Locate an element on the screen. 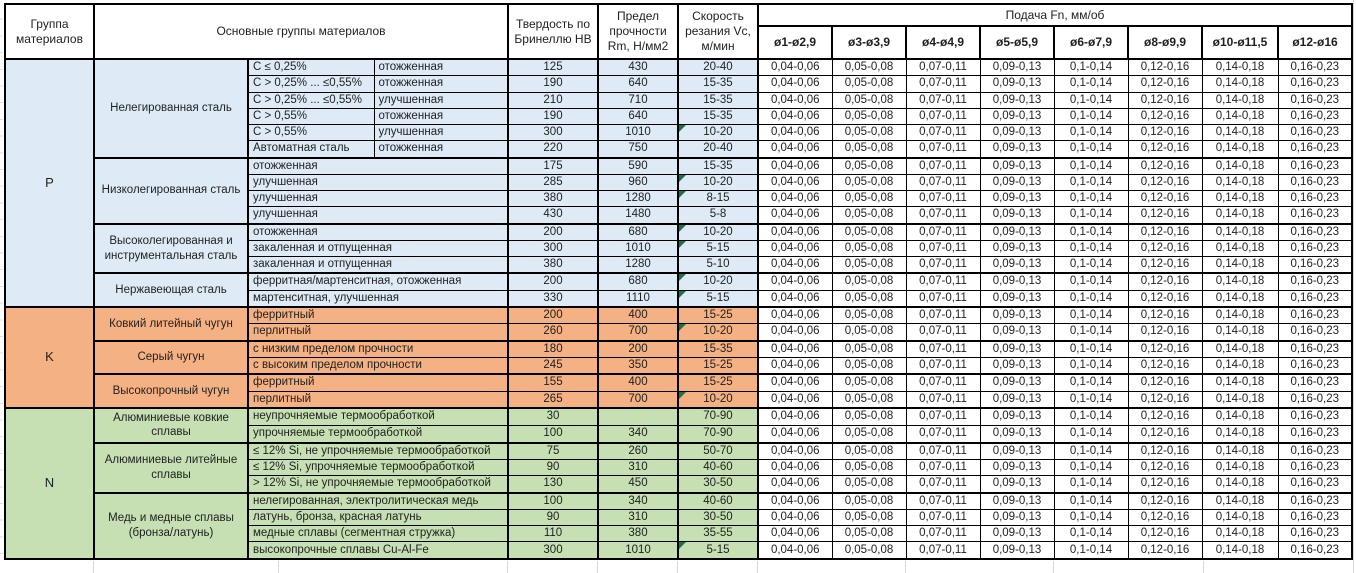 The height and width of the screenshot is (573, 1356). material-condition-cell: улучшенная is located at coordinates (378, 182).